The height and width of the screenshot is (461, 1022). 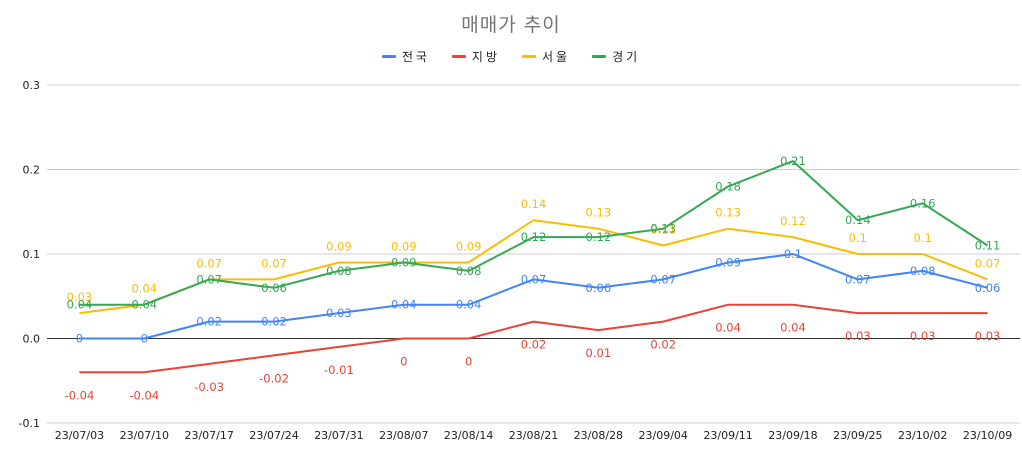 What do you see at coordinates (626, 57) in the screenshot?
I see `legend-label-3: 경기` at bounding box center [626, 57].